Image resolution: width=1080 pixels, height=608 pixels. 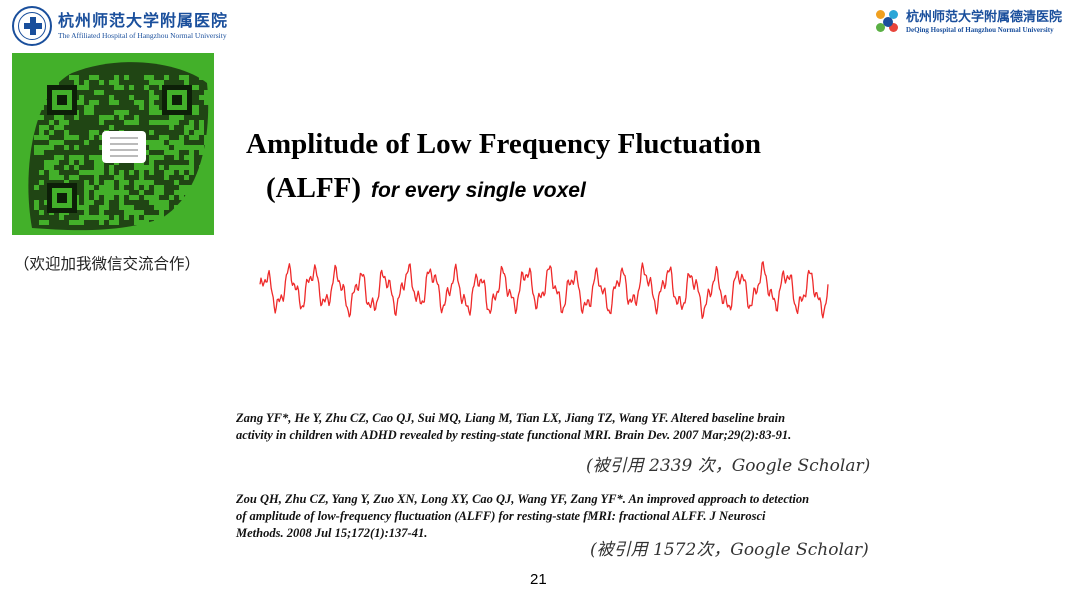 What do you see at coordinates (478, 190) in the screenshot?
I see `slide-subtitle-note: for every single voxel` at bounding box center [478, 190].